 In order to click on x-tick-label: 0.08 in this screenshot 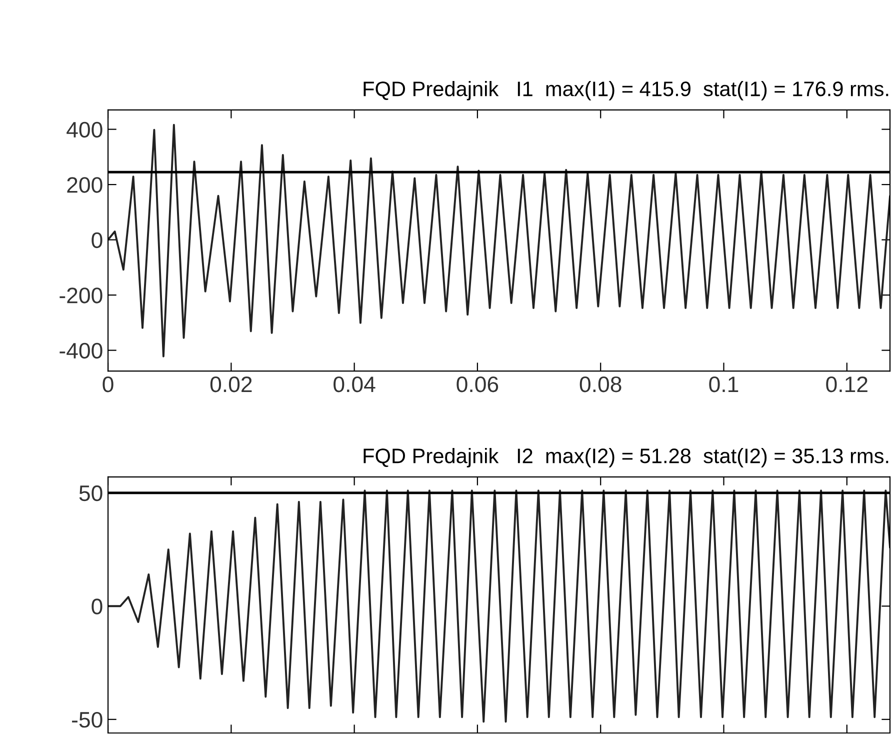, I will do `click(601, 384)`.